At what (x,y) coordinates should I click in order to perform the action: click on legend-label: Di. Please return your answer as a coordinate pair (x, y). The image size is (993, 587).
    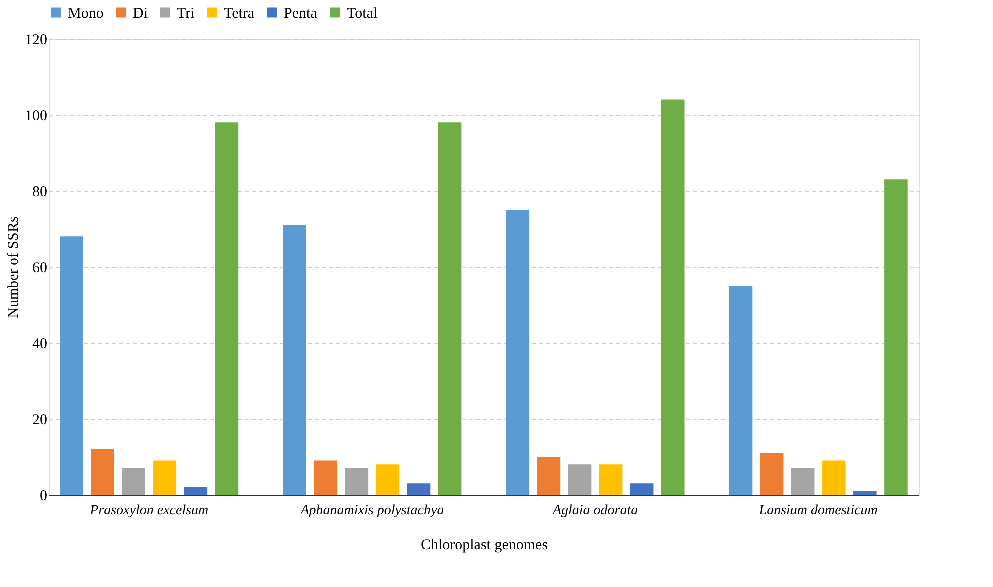
    Looking at the image, I should click on (140, 14).